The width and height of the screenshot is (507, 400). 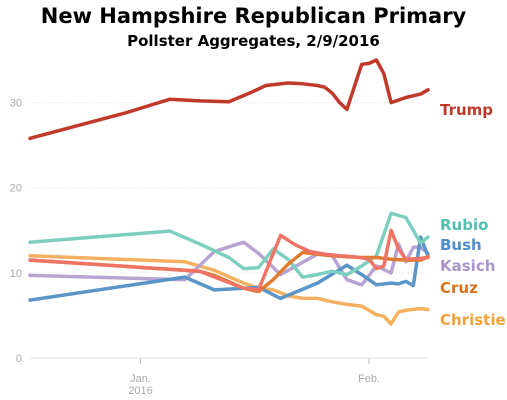 I want to click on chart-subtitle: Pollster Aggregates, 2/9/2016, so click(x=253, y=41).